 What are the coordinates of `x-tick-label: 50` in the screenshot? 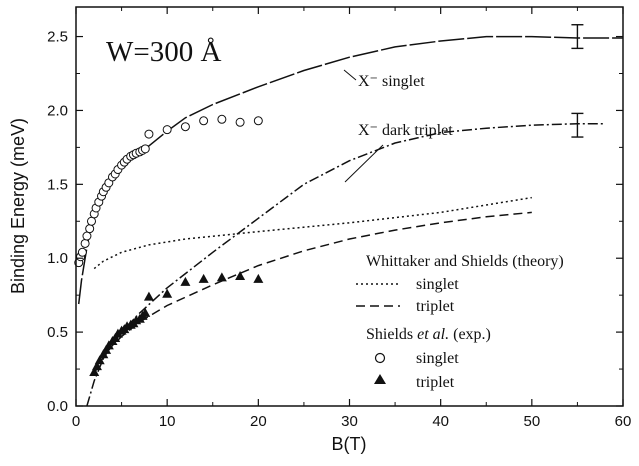 It's located at (531, 421).